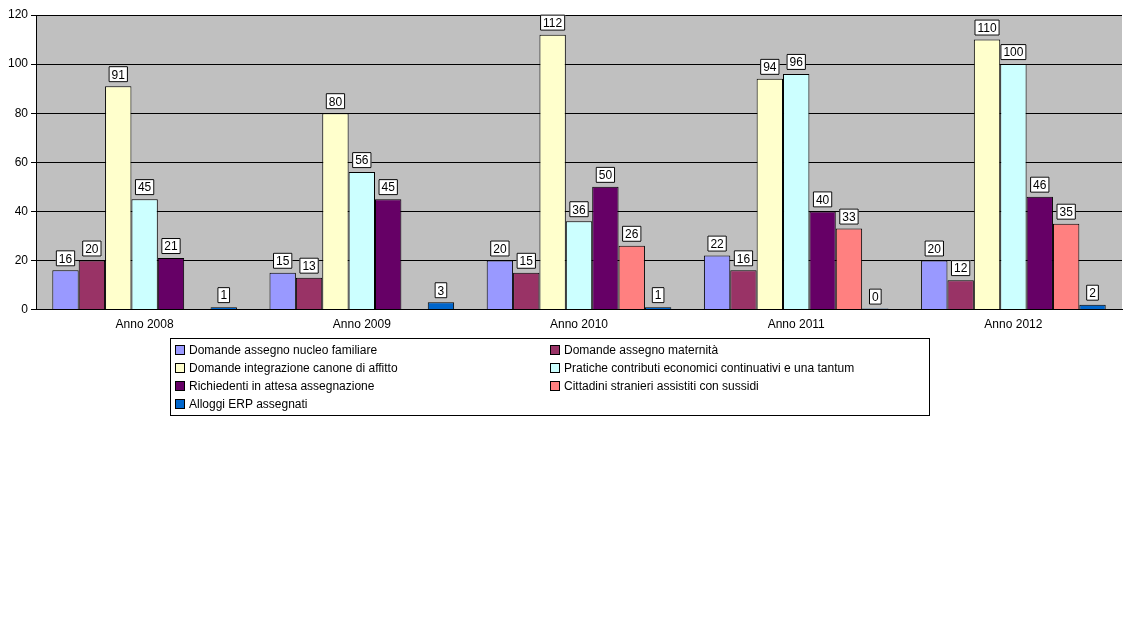 The width and height of the screenshot is (1137, 644). Describe the element at coordinates (632, 234) in the screenshot. I see `data-label: 26` at that location.